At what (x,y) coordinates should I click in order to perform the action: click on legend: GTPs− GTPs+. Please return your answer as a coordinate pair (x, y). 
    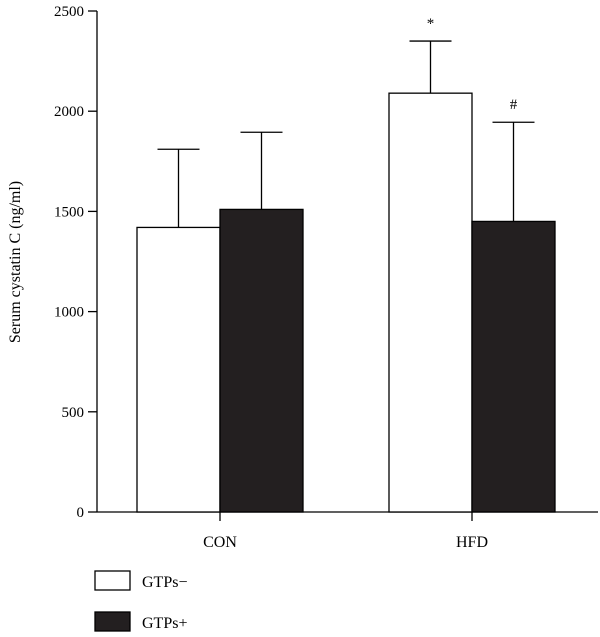
    Looking at the image, I should click on (140, 601).